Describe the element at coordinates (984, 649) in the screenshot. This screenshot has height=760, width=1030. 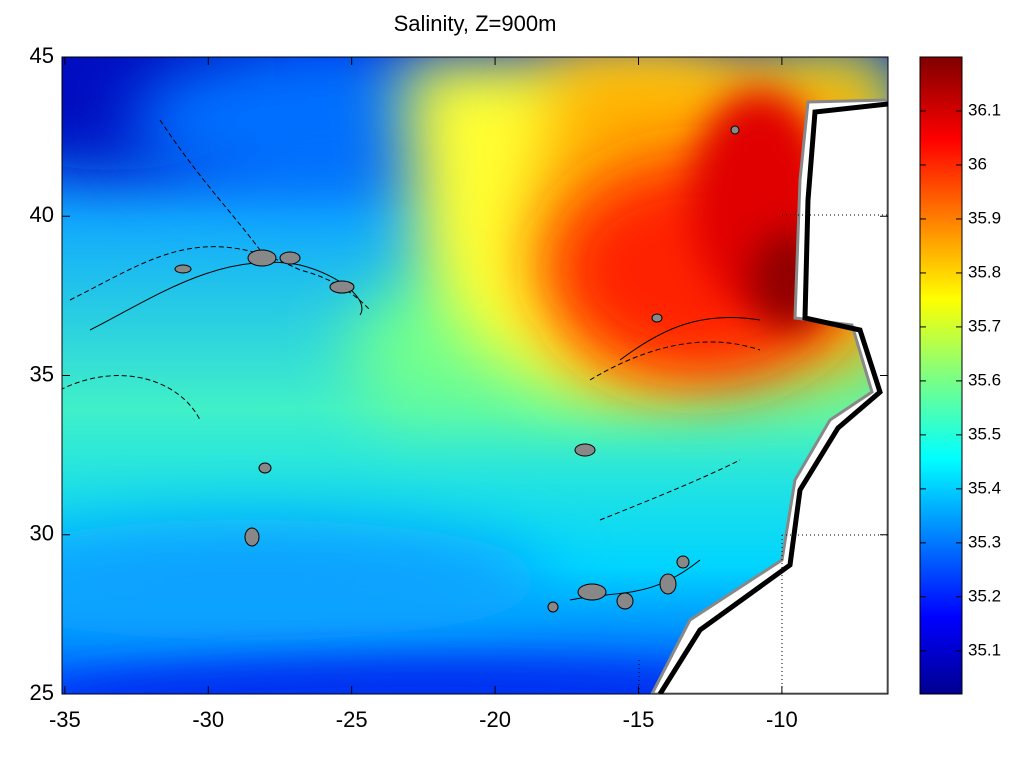
I see `colorbar-tick-label: 35.1` at that location.